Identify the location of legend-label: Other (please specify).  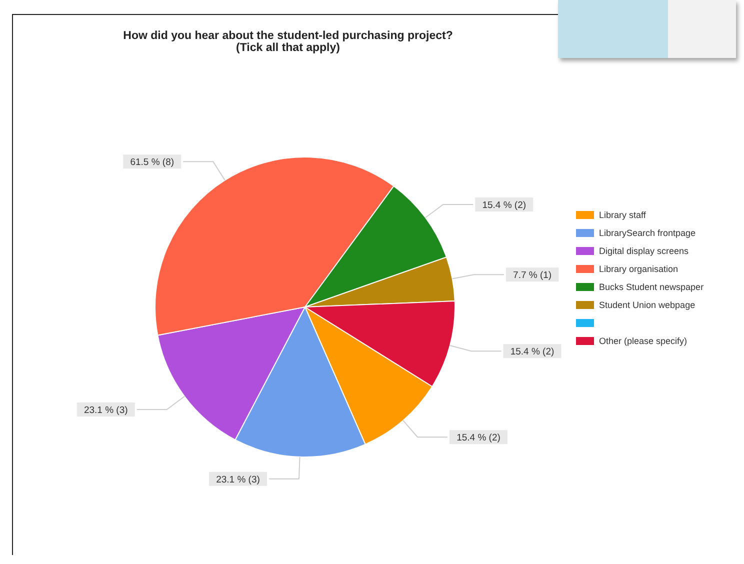
(643, 341).